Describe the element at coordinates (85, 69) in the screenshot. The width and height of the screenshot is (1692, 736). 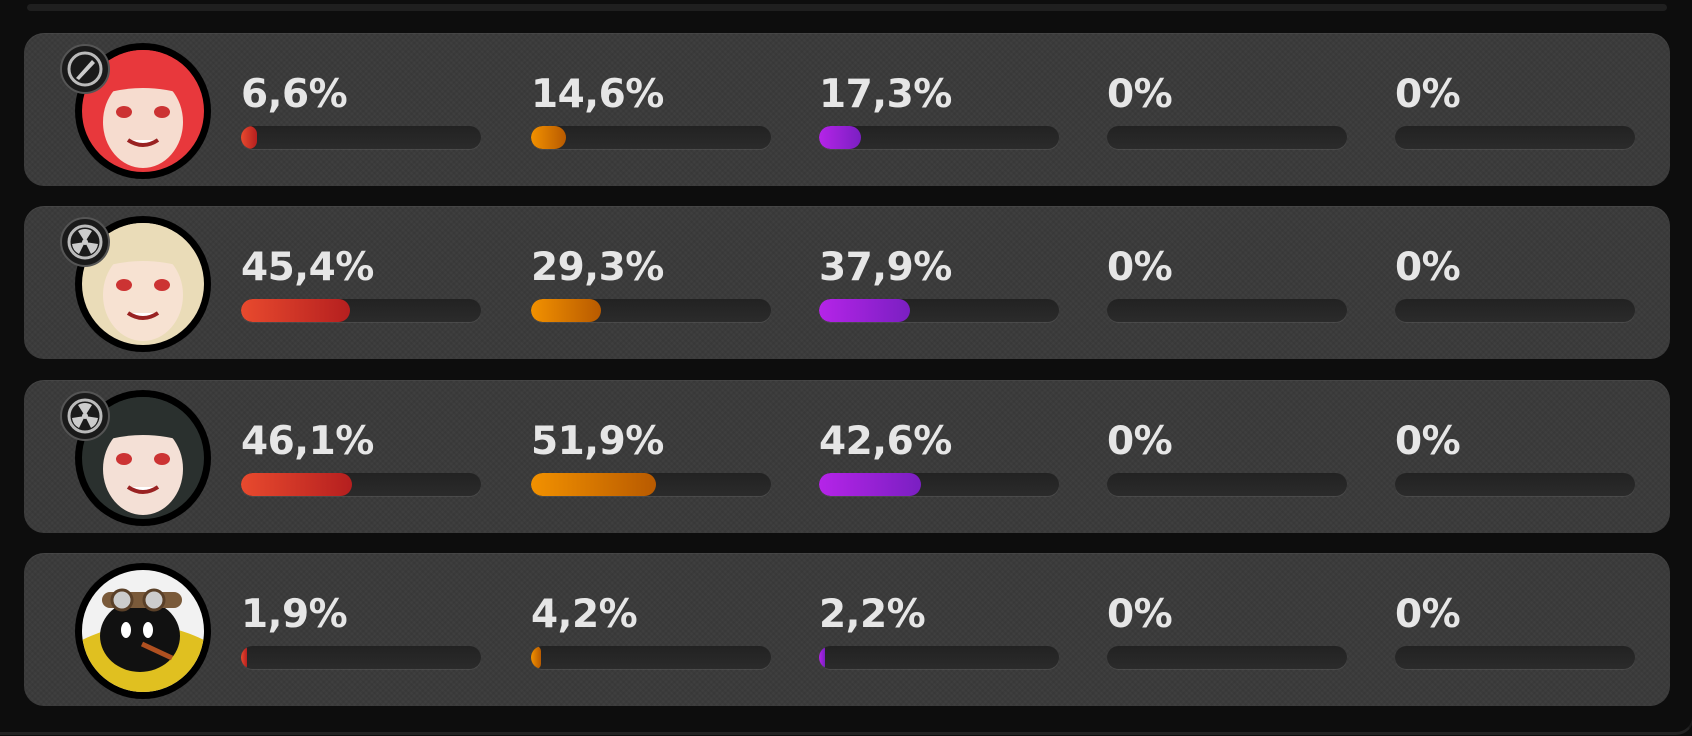
I see `rocket-badge-icon` at that location.